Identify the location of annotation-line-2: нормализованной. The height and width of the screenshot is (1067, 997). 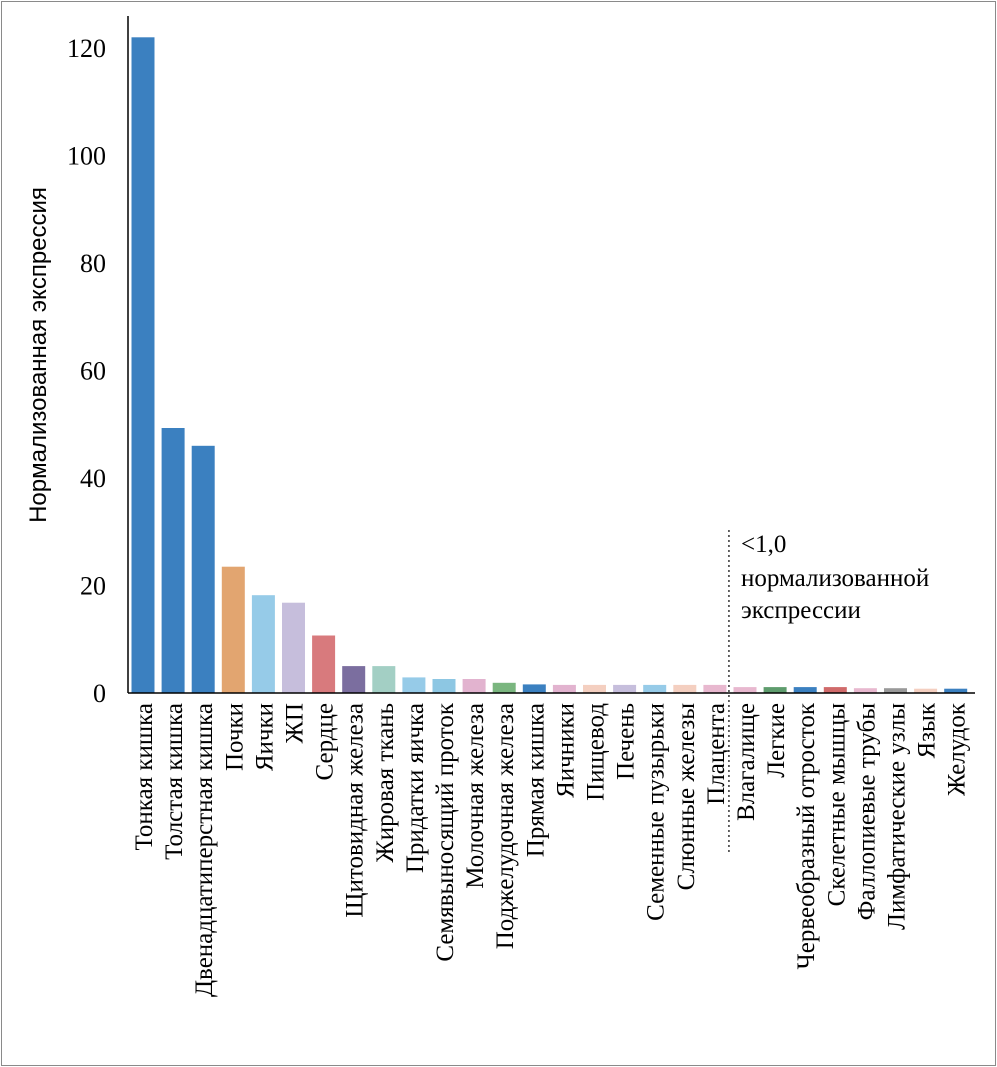
(835, 578).